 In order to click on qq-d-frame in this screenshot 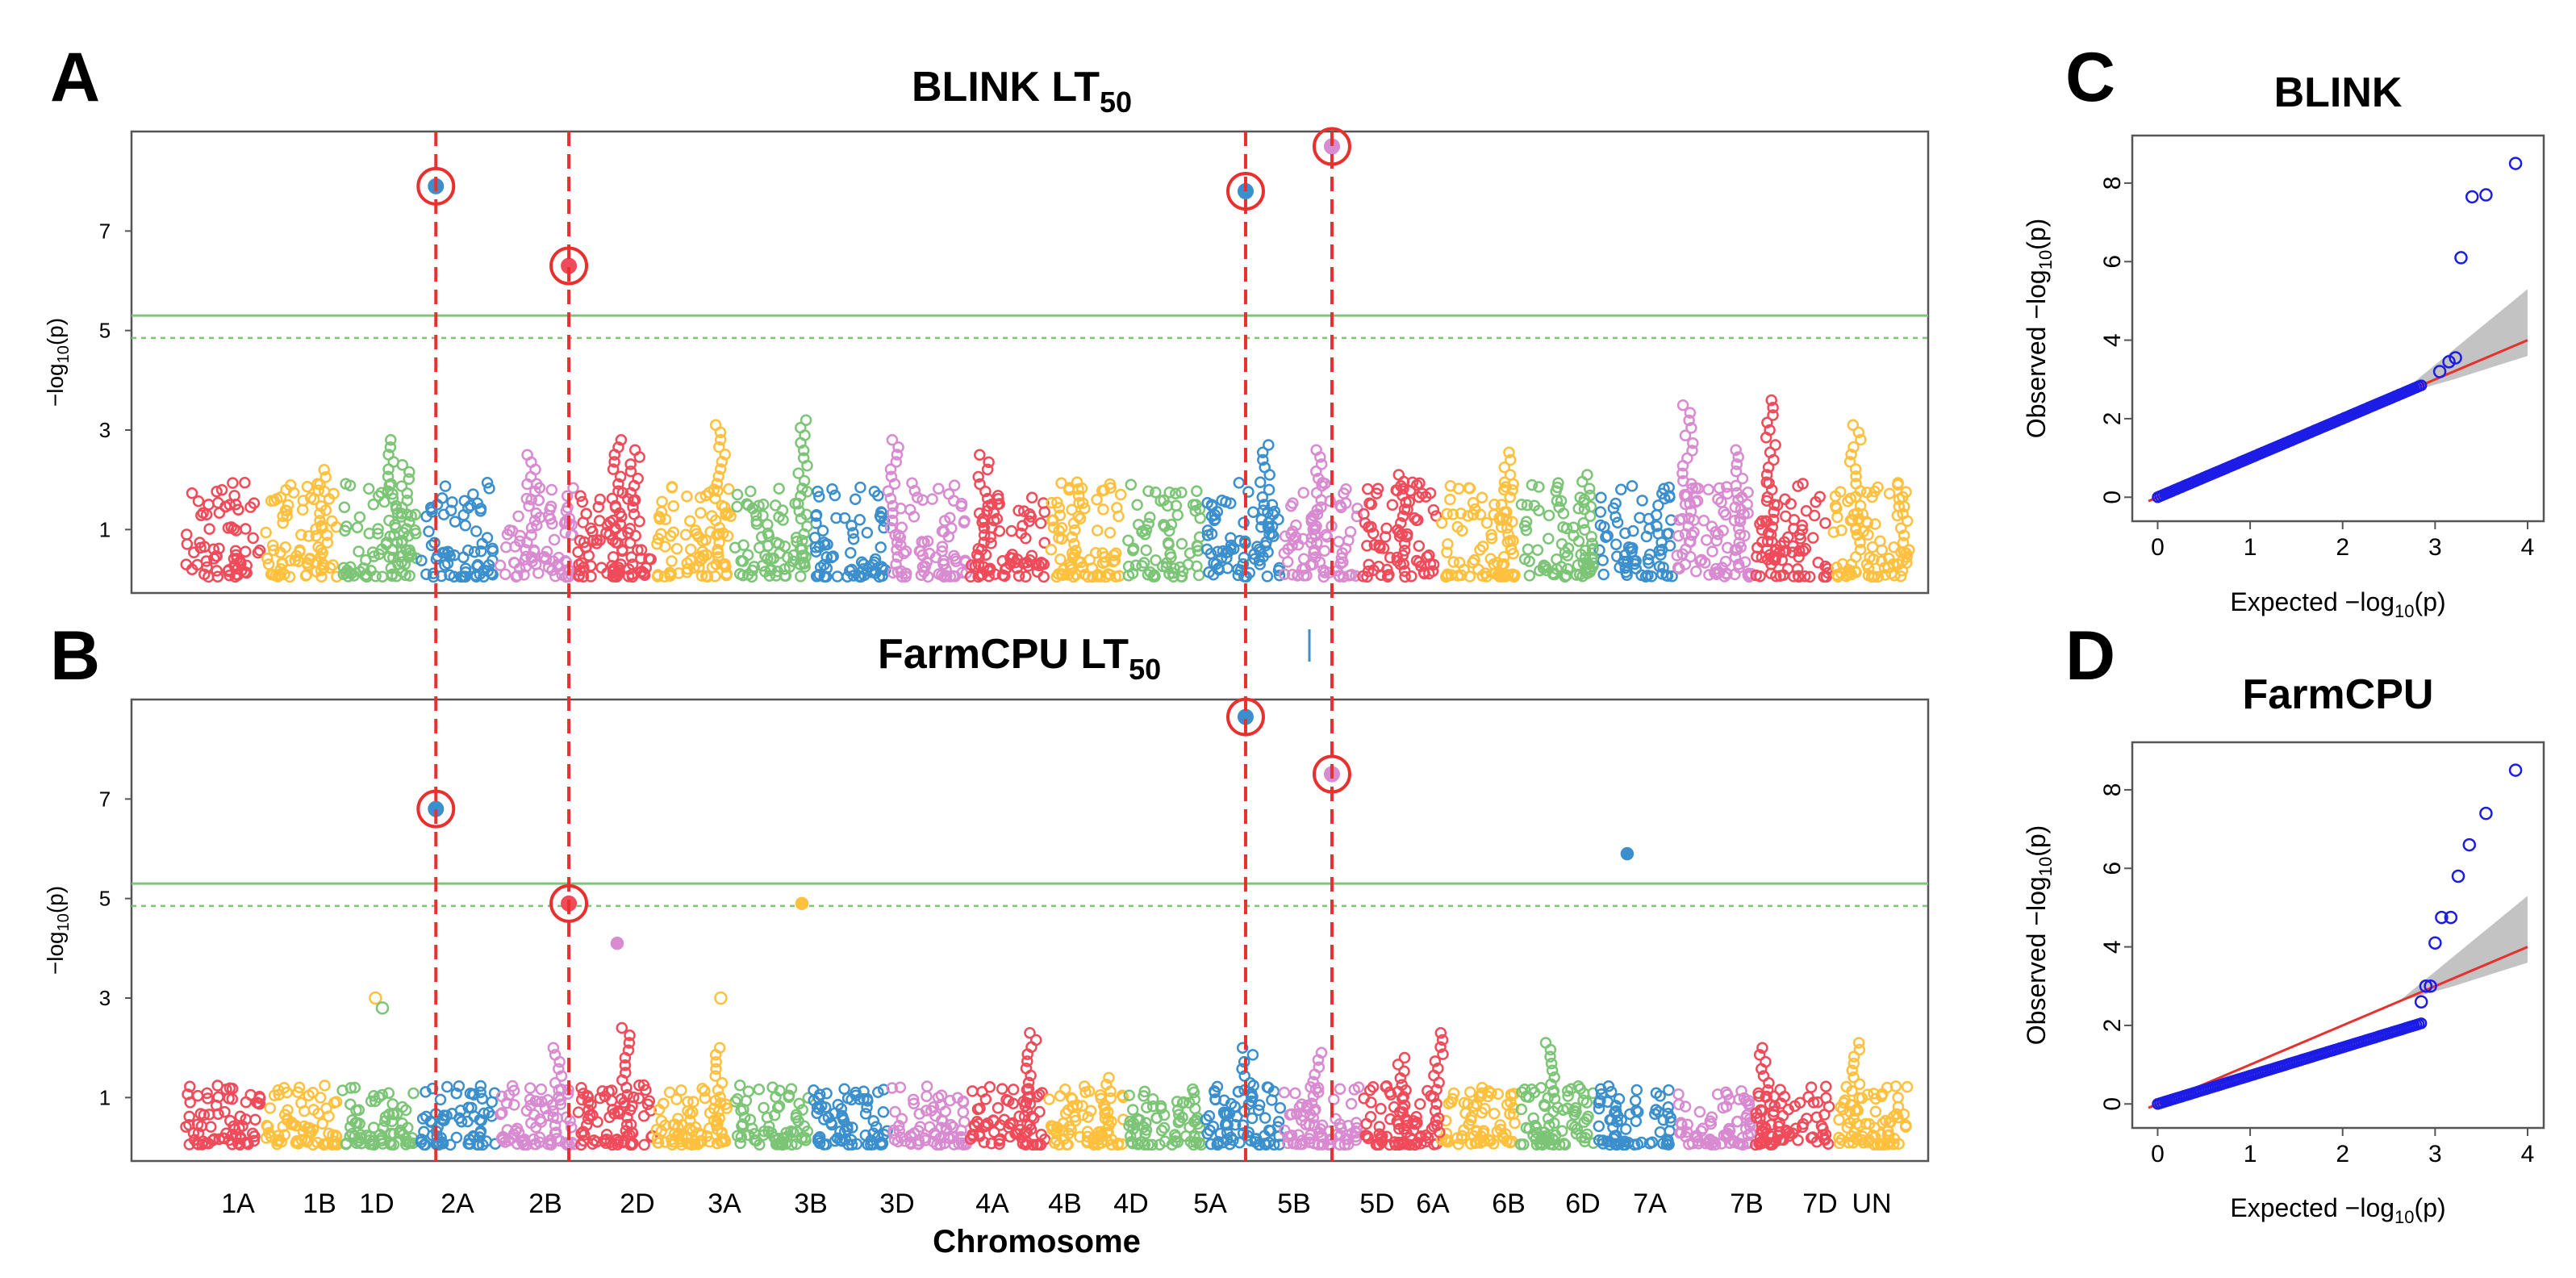, I will do `click(2338, 935)`.